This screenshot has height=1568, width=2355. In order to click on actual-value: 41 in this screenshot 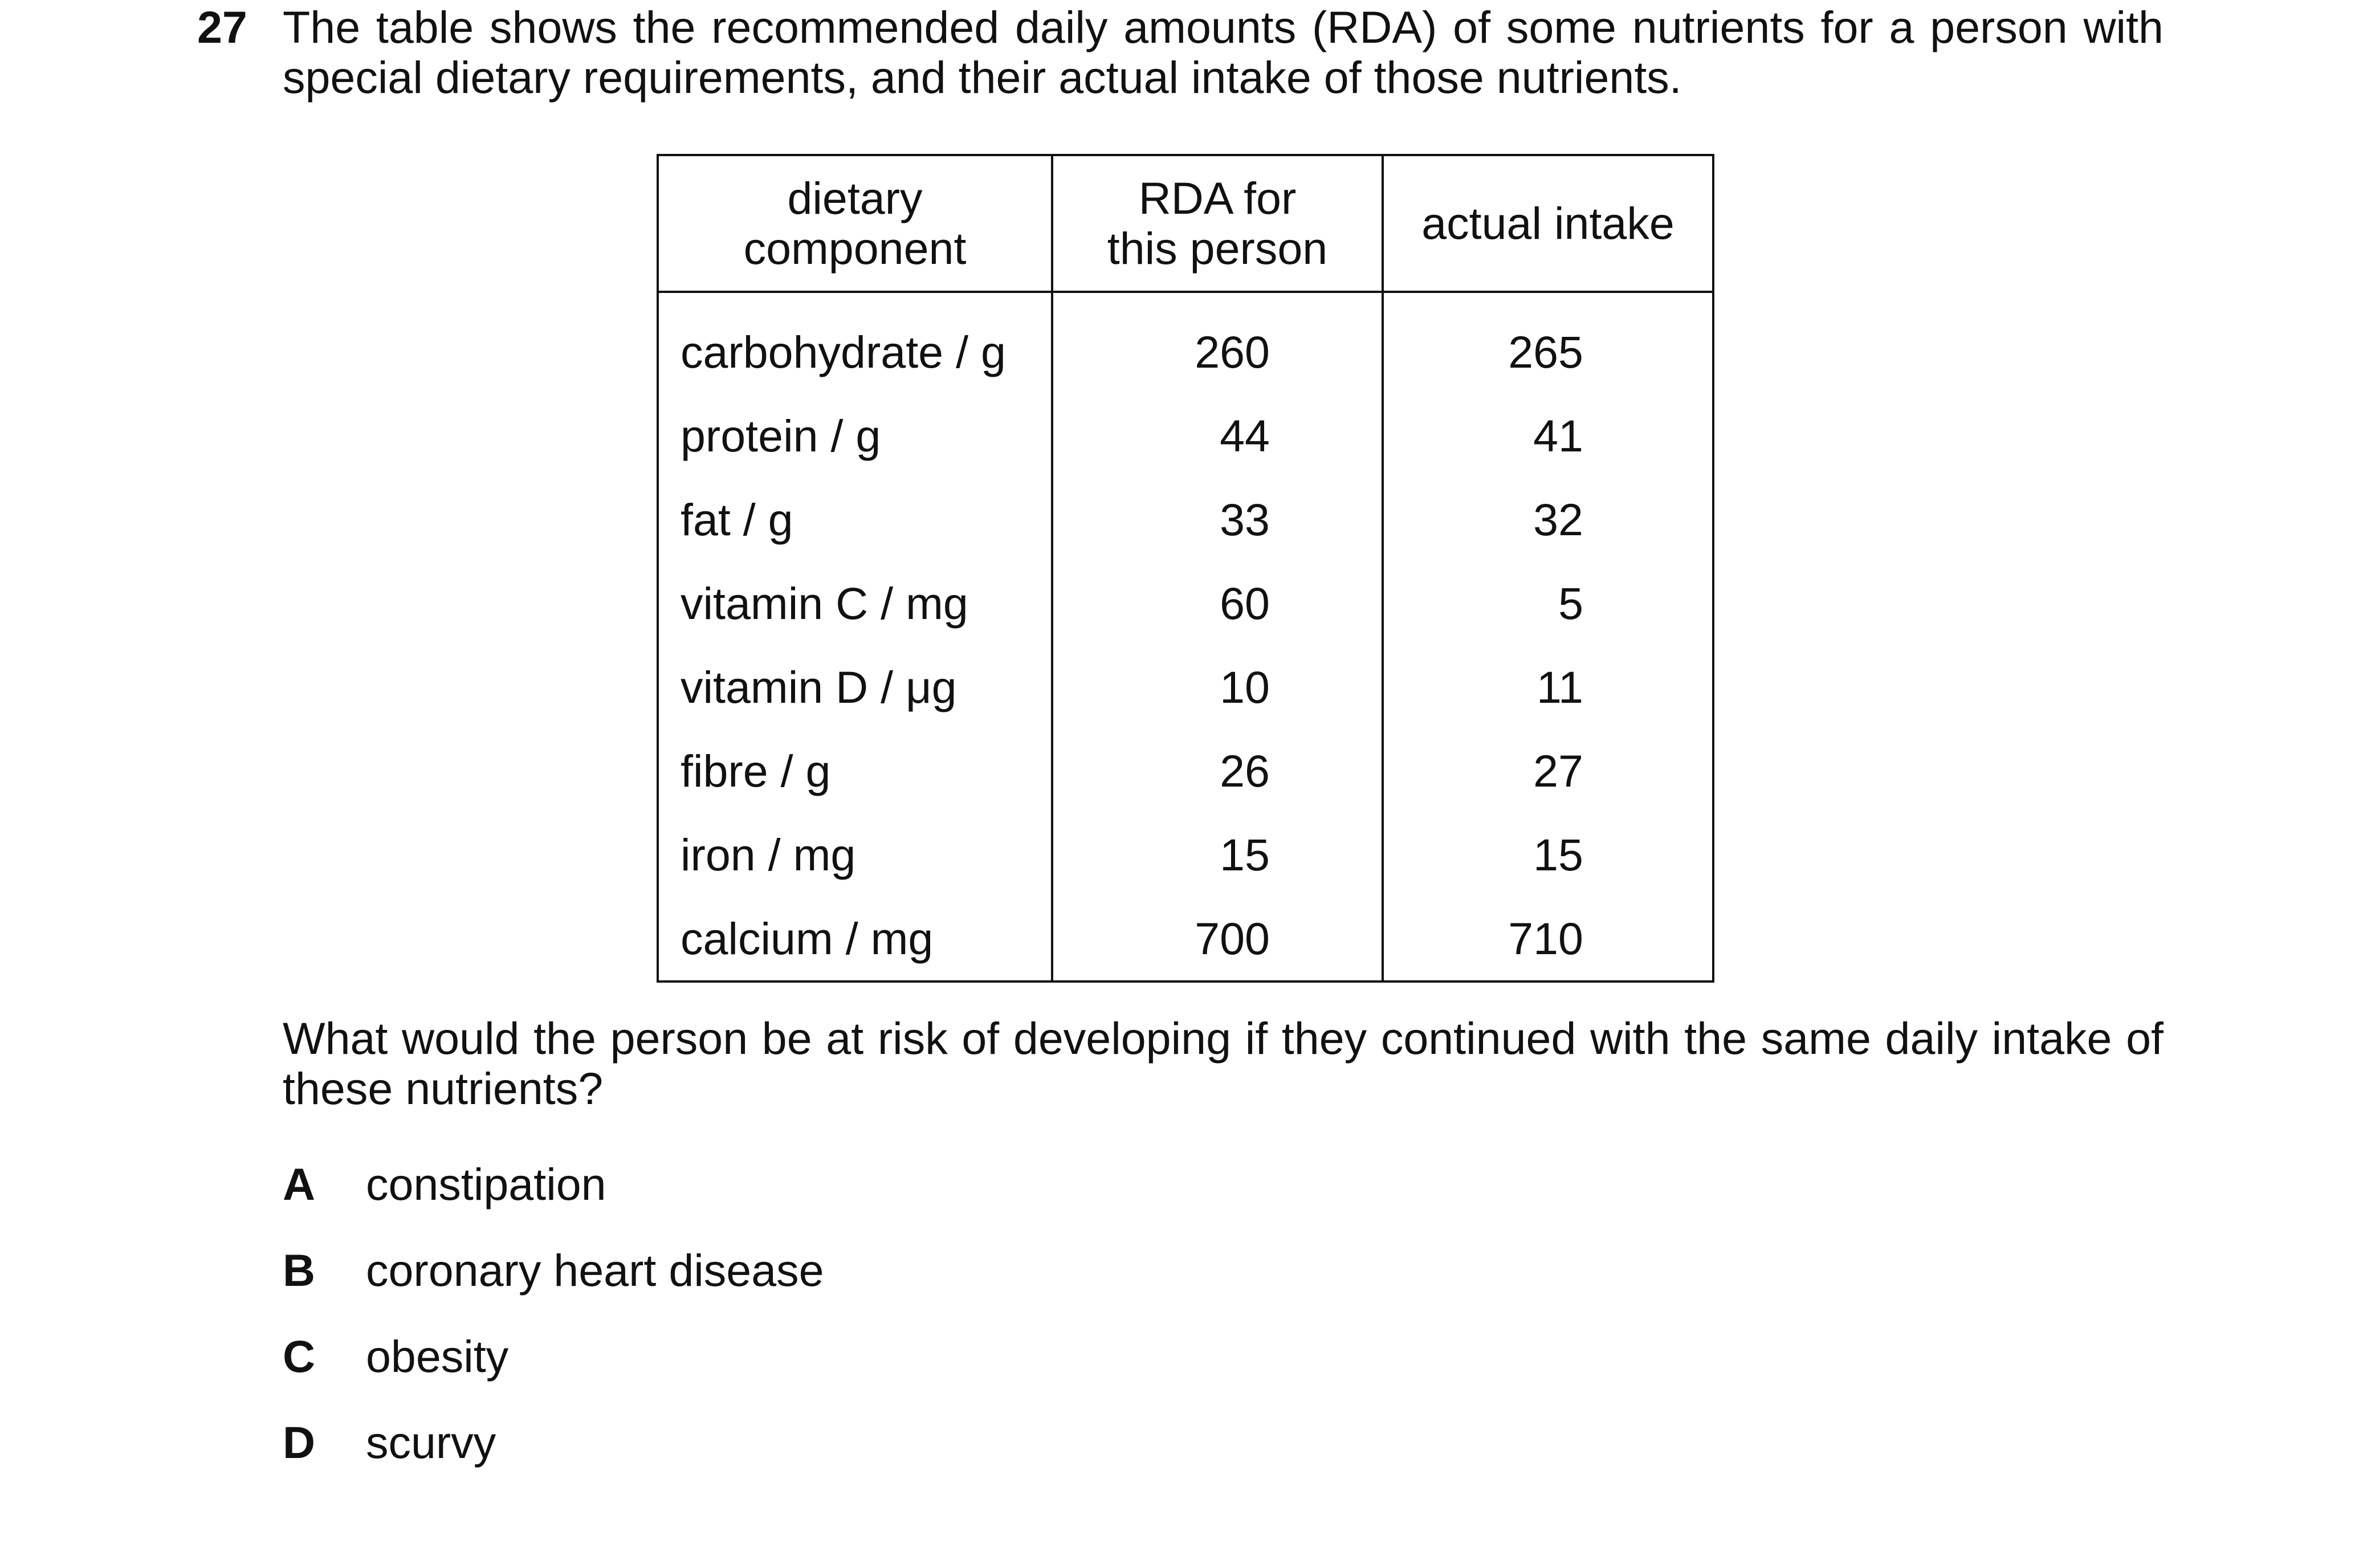, I will do `click(1558, 435)`.